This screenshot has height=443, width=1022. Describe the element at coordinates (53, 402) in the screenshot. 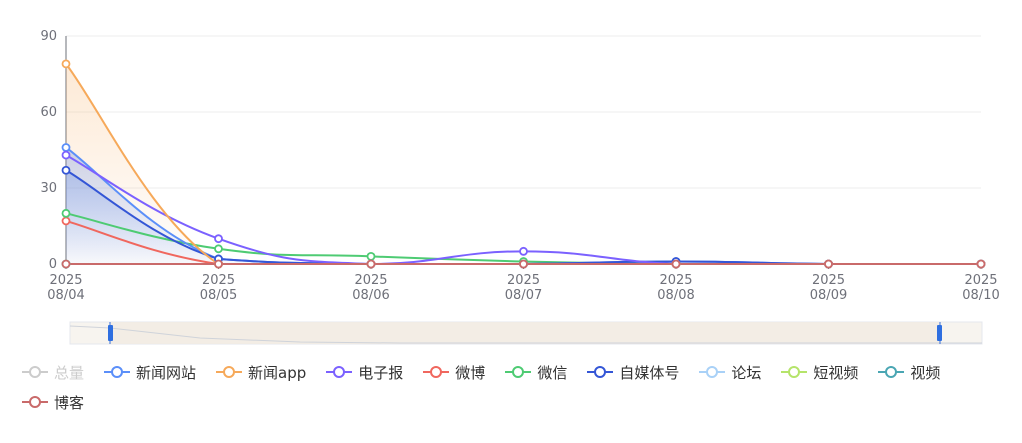

I see `legend-item-10: 博客` at that location.